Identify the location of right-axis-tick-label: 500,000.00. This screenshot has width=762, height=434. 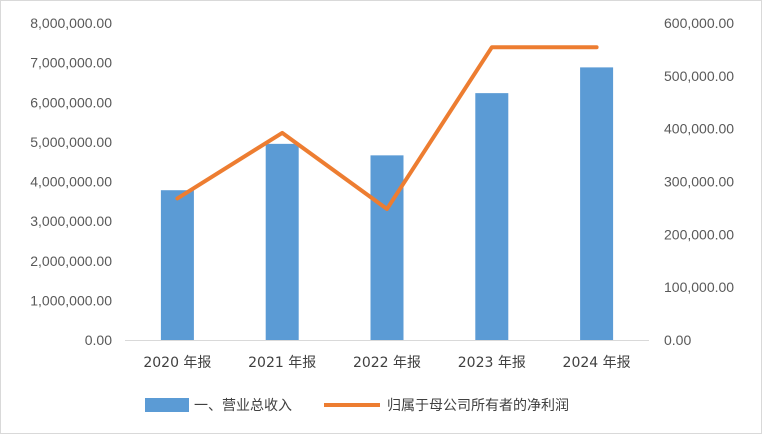
(699, 76).